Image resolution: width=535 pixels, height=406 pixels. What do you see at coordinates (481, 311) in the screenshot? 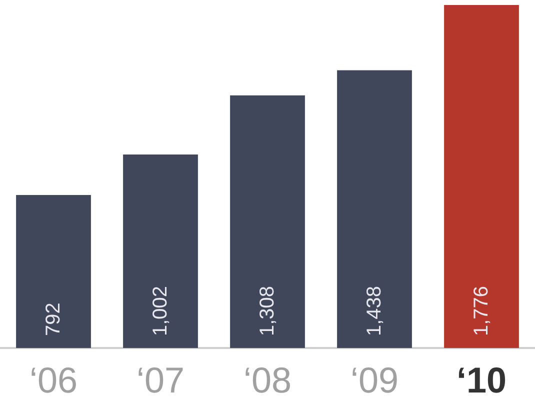
I see `data-label: 1,776` at bounding box center [481, 311].